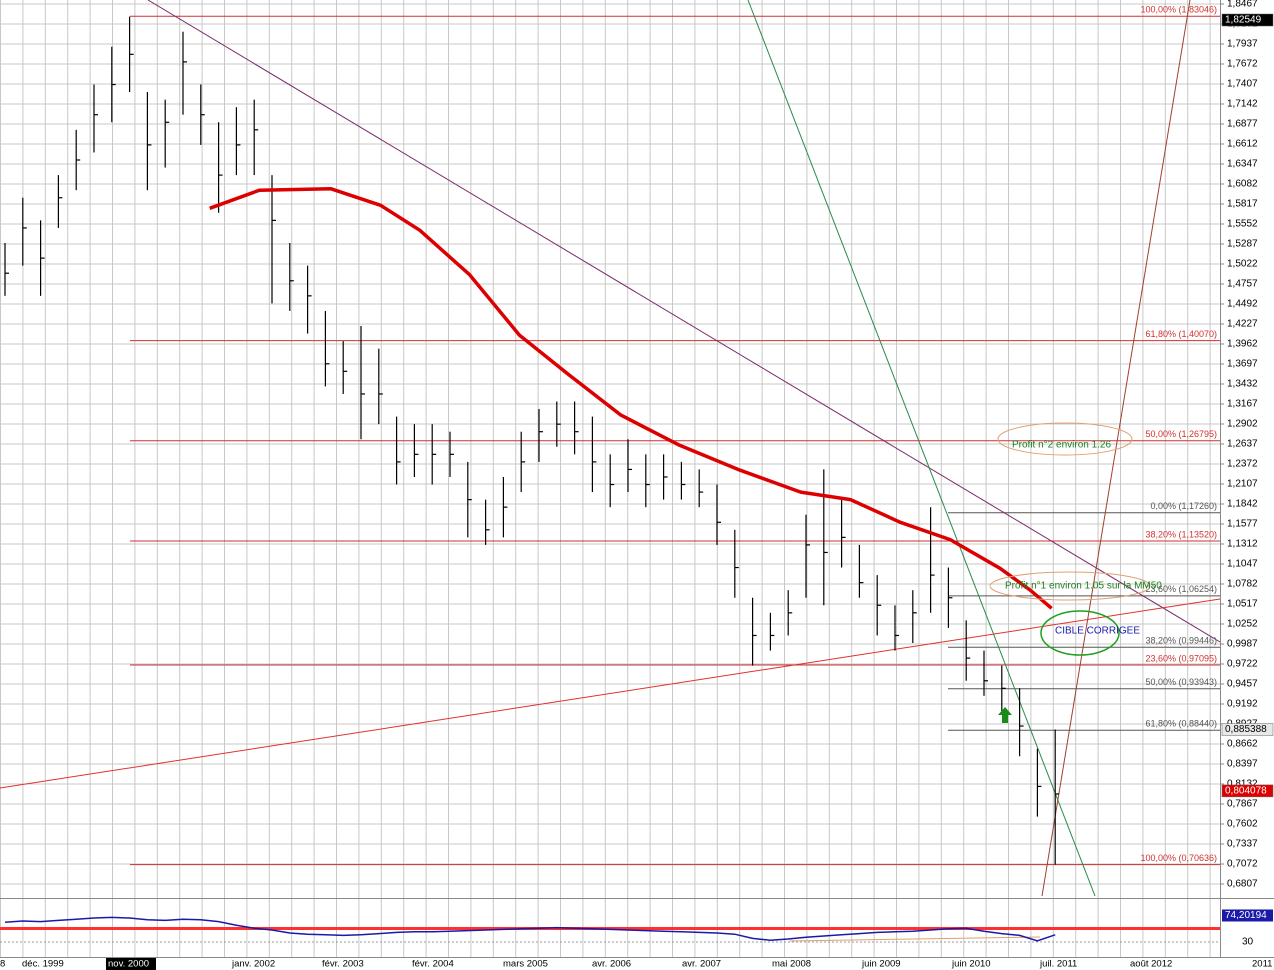 The height and width of the screenshot is (970, 1274). I want to click on fib-label: 100,00% (1,83046), so click(1178, 10).